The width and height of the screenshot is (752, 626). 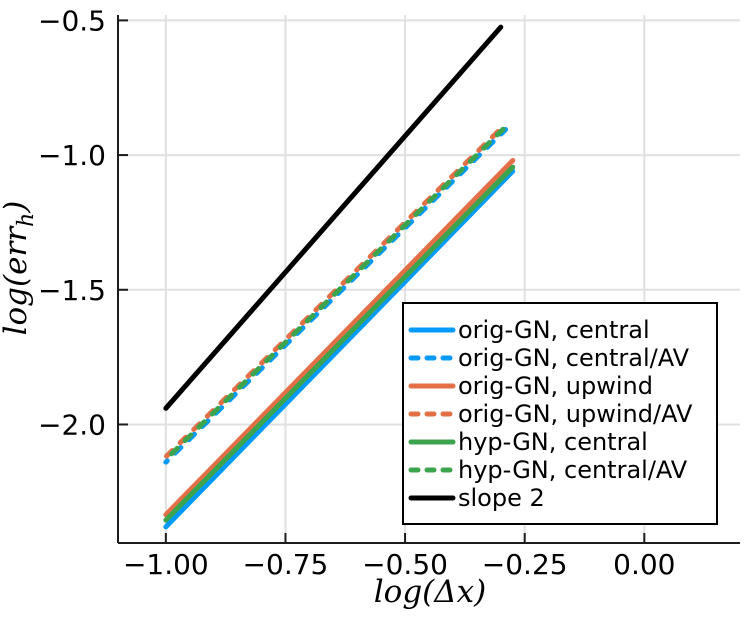 I want to click on x-tick-label: −0.25, so click(x=525, y=564).